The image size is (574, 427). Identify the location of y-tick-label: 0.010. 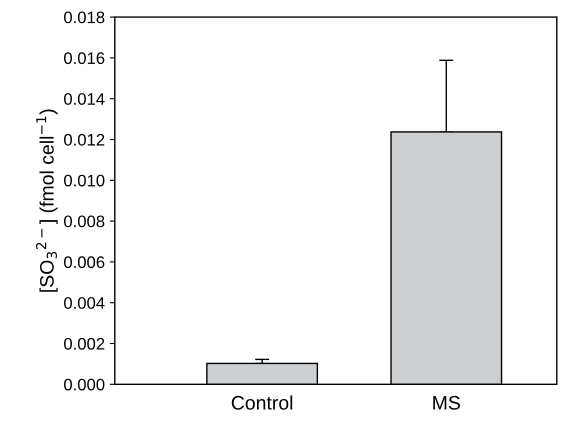
(84, 180).